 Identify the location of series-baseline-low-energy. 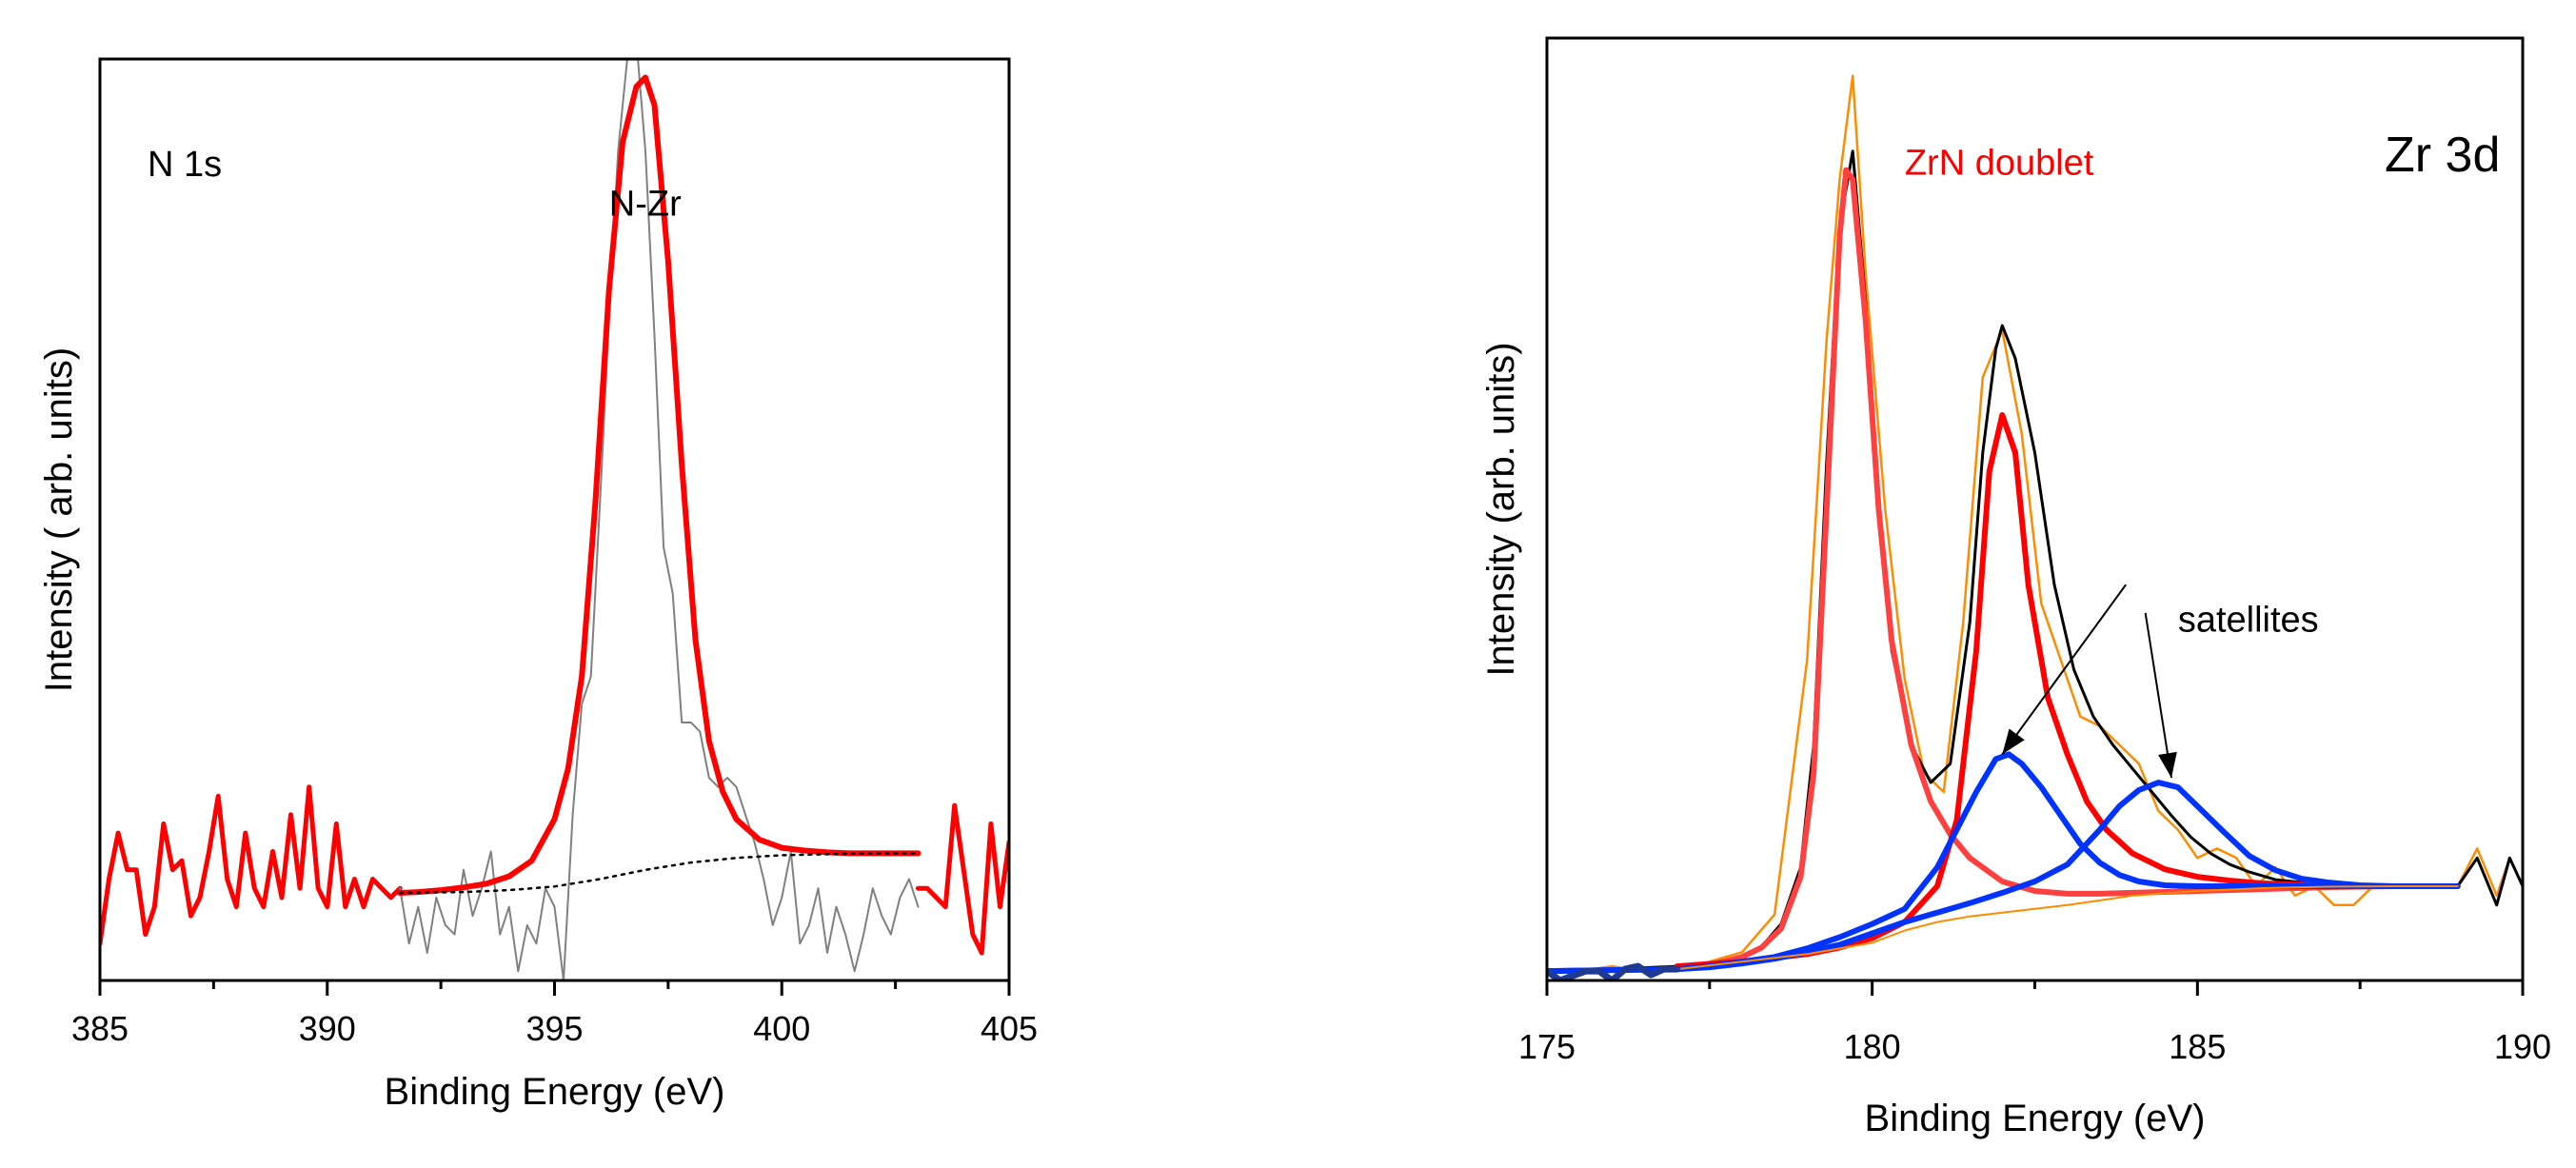
(1614, 971).